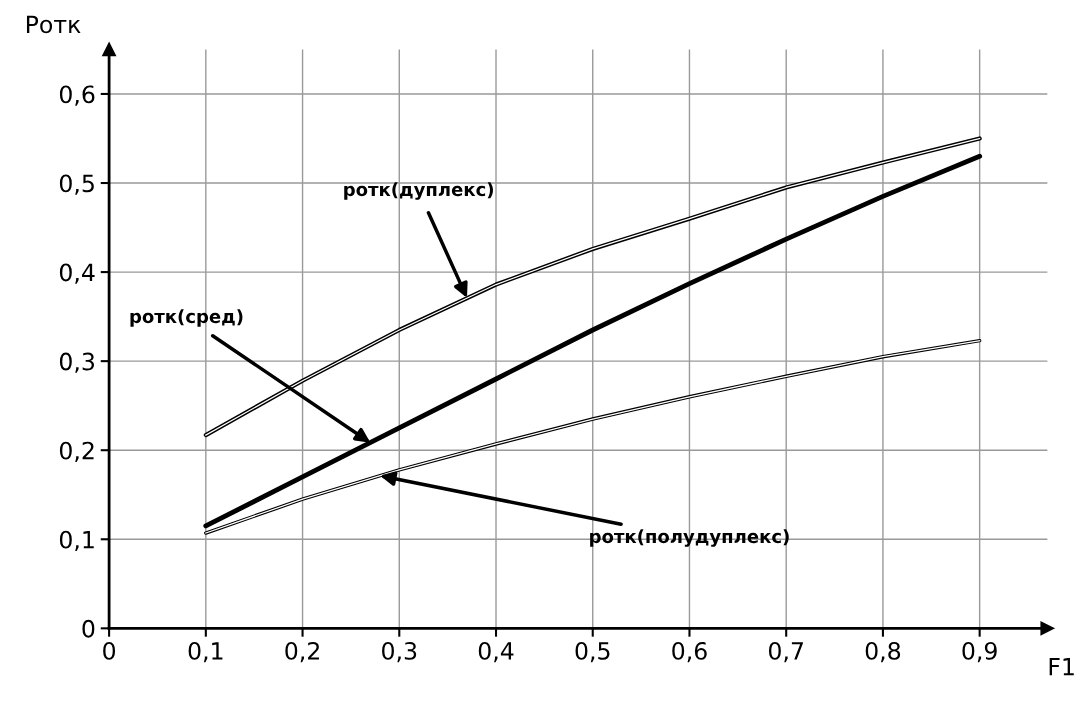 The height and width of the screenshot is (706, 1091). What do you see at coordinates (77, 95) in the screenshot?
I see `y-tick-label: 0,6` at bounding box center [77, 95].